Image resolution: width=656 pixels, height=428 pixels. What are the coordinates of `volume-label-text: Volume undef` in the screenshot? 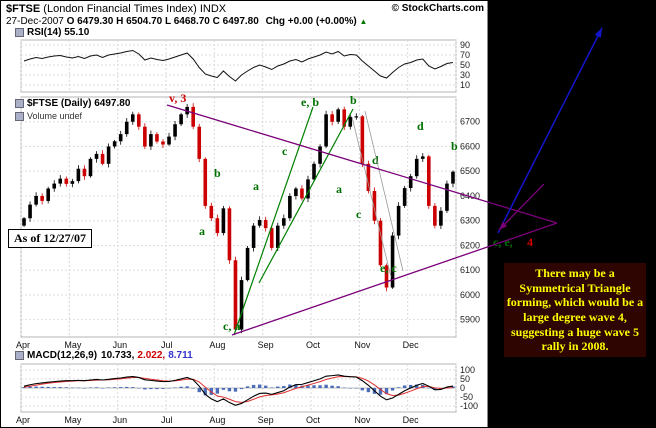 It's located at (55, 116).